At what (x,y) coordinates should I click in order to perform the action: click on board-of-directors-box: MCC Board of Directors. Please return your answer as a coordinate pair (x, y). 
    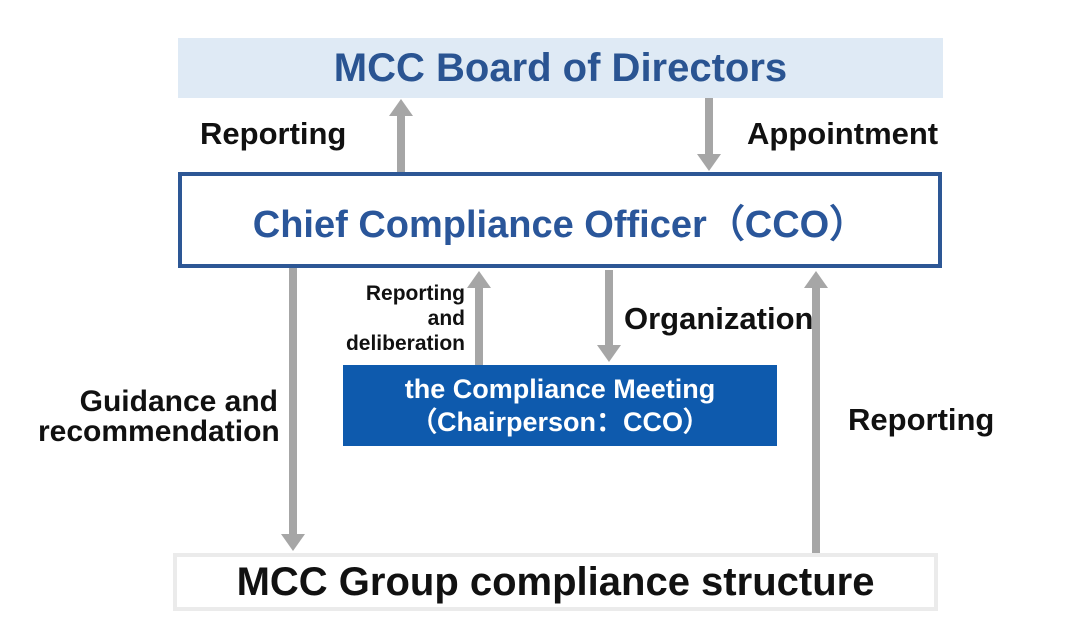
    Looking at the image, I should click on (560, 68).